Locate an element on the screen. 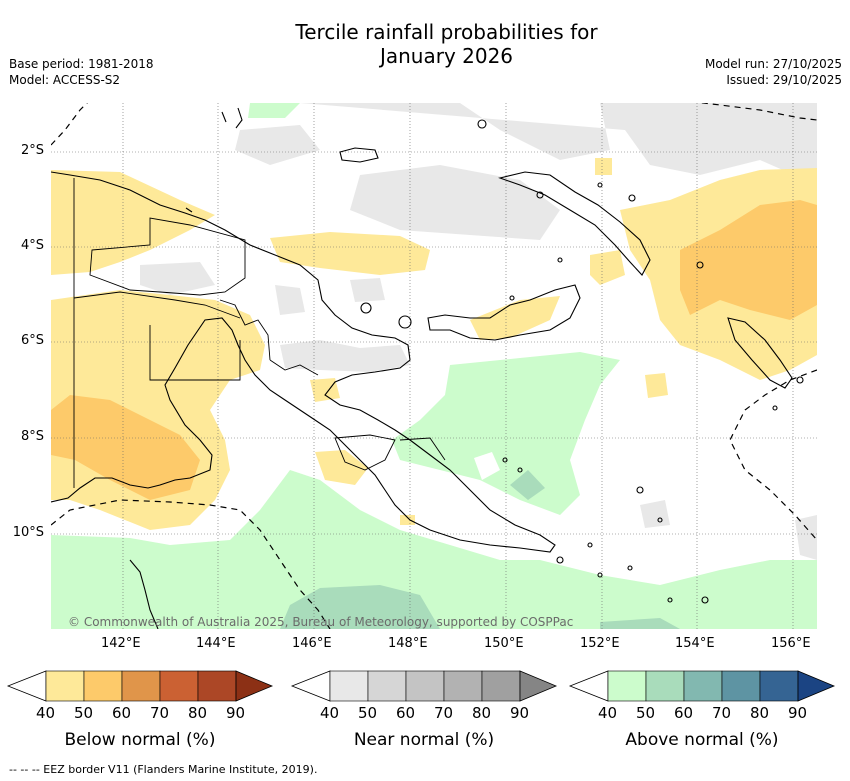  lat-label: 6°S is located at coordinates (32, 340).